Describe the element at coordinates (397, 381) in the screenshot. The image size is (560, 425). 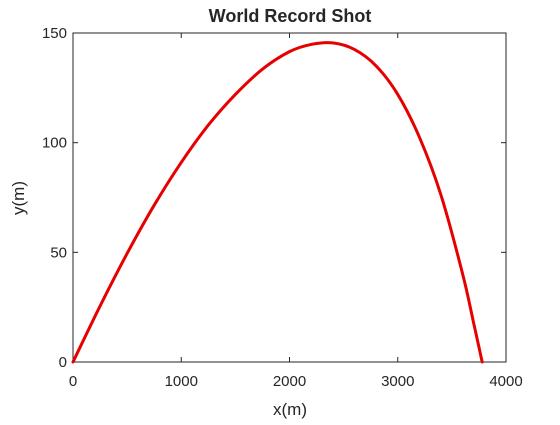
I see `x-tick-label: 3000` at that location.